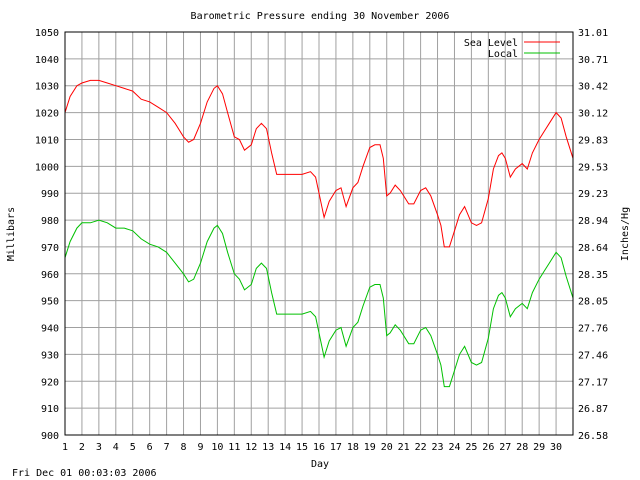 The height and width of the screenshot is (480, 640). I want to click on x-axis-label: Day, so click(320, 464).